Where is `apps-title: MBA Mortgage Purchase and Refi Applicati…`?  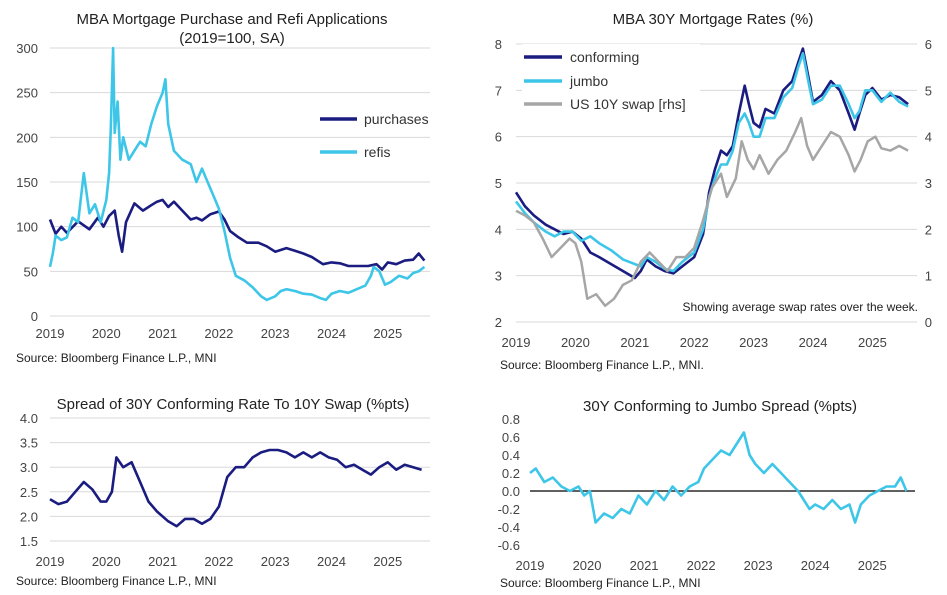
apps-title: MBA Mortgage Purchase and Refi Applicati… is located at coordinates (231, 19).